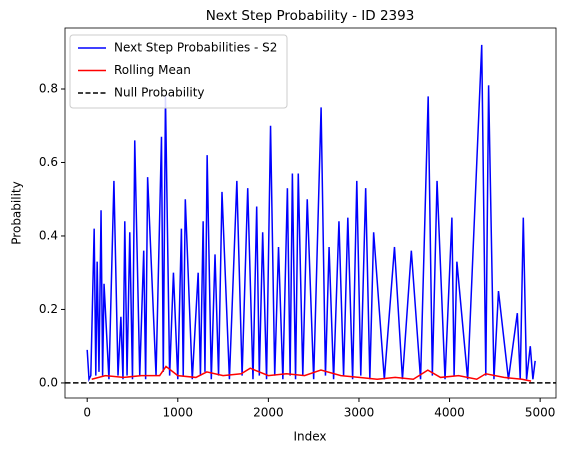  Describe the element at coordinates (48, 309) in the screenshot. I see `y-tick-label: 0.2` at that location.